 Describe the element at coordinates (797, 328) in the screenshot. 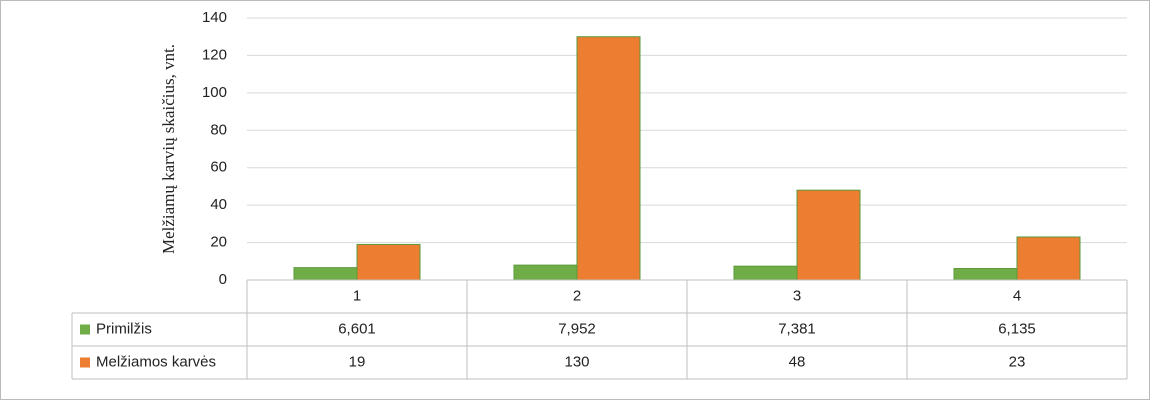

I see `table-value: 7,381` at that location.